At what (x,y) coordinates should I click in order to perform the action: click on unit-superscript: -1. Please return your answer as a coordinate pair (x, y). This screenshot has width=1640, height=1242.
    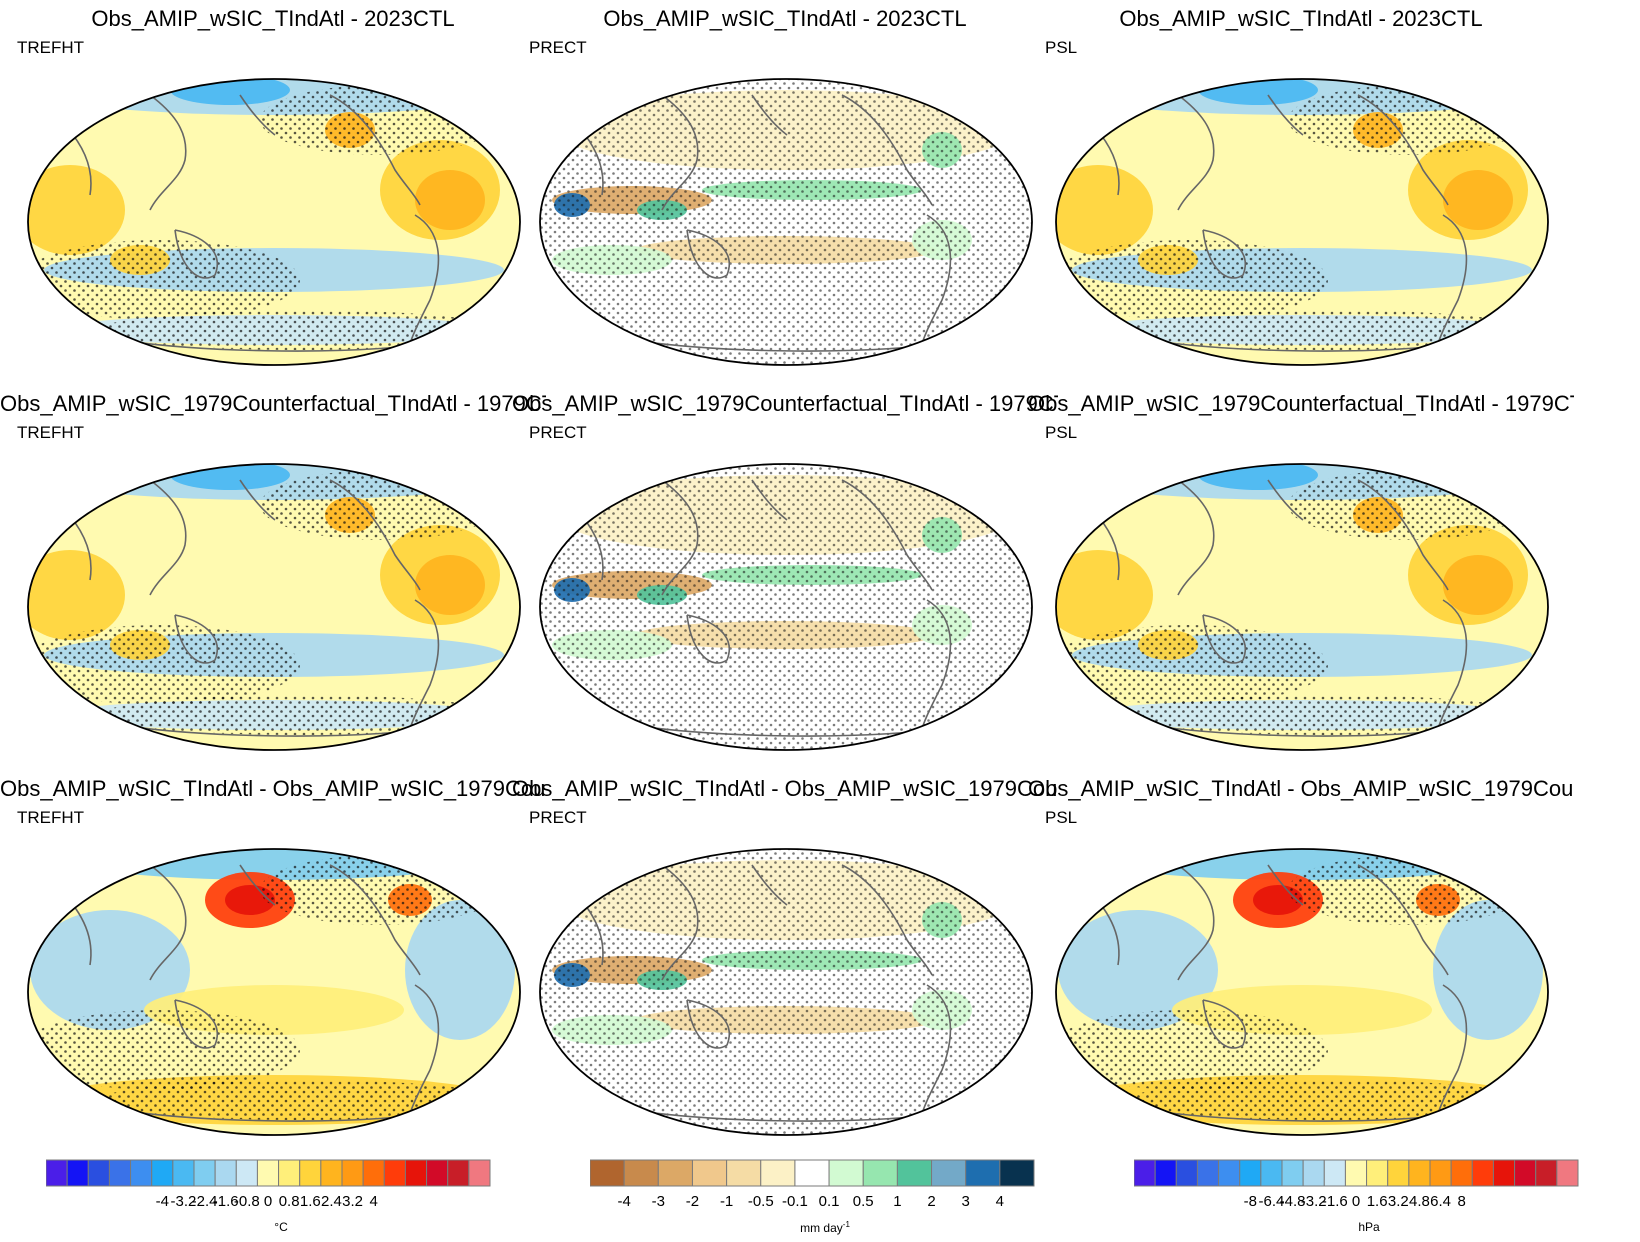
    Looking at the image, I should click on (846, 1224).